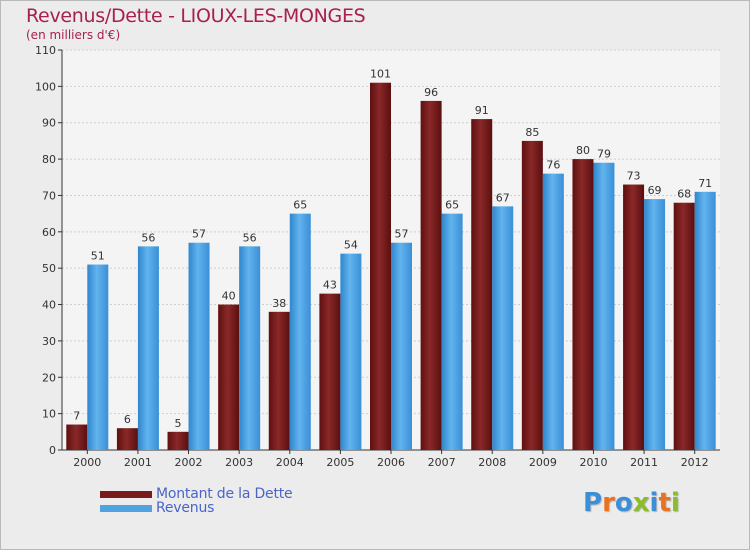 This screenshot has width=750, height=550. What do you see at coordinates (634, 176) in the screenshot?
I see `data-label-dette: 73` at bounding box center [634, 176].